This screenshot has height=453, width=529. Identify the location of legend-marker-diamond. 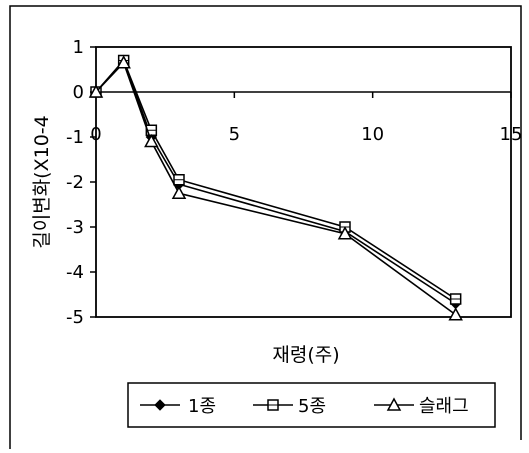
(160, 405).